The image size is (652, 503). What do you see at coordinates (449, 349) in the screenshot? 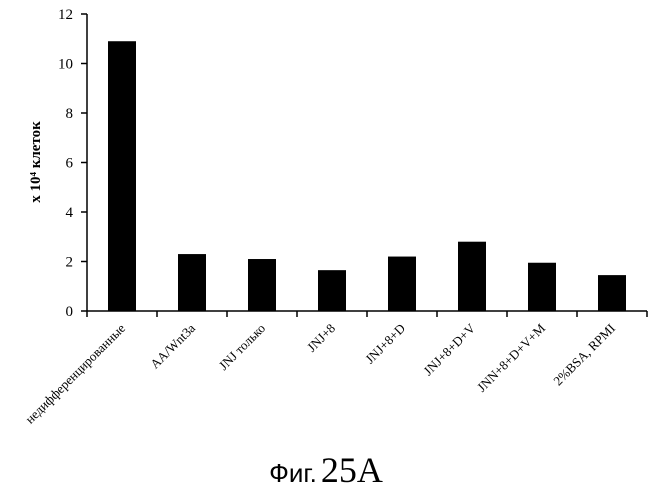
I see `x-tick-label: JNJ+8+D+V` at bounding box center [449, 349].